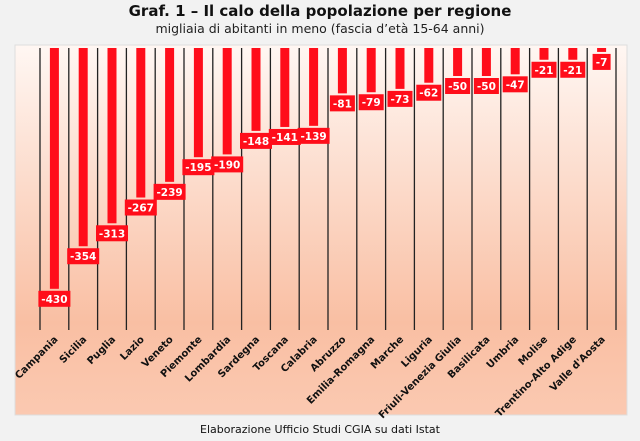 This screenshot has height=441, width=640. I want to click on data-label: -73, so click(400, 100).